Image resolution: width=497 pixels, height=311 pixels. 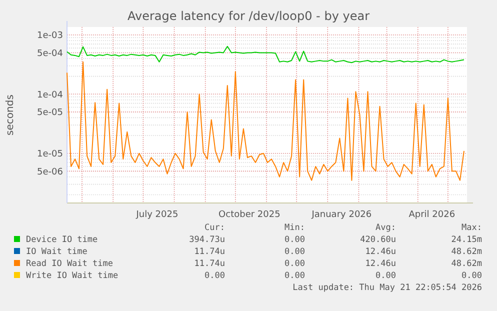 What do you see at coordinates (50, 53) in the screenshot?
I see `y-tick-label: 5e-04` at bounding box center [50, 53].